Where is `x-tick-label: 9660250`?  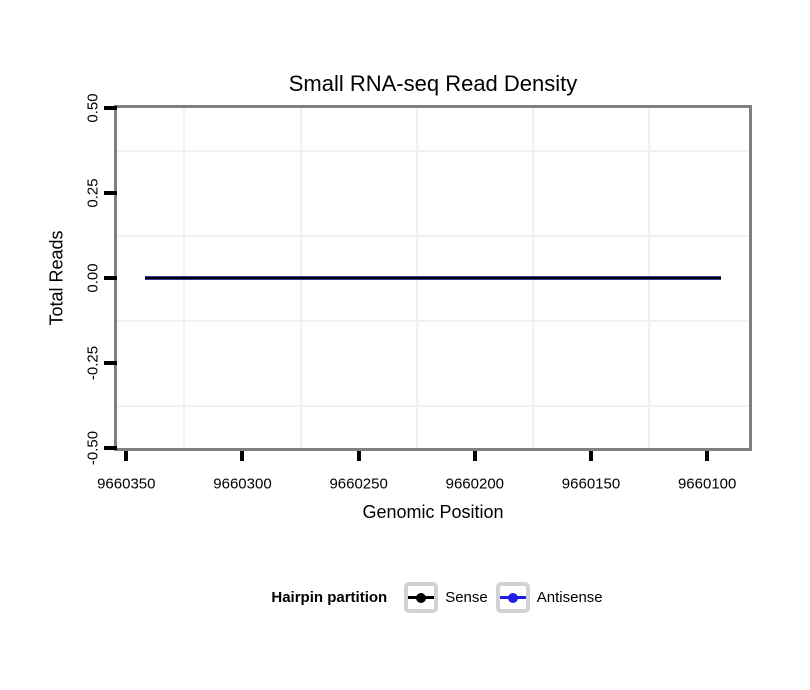
x-tick-label: 9660250 is located at coordinates (358, 484).